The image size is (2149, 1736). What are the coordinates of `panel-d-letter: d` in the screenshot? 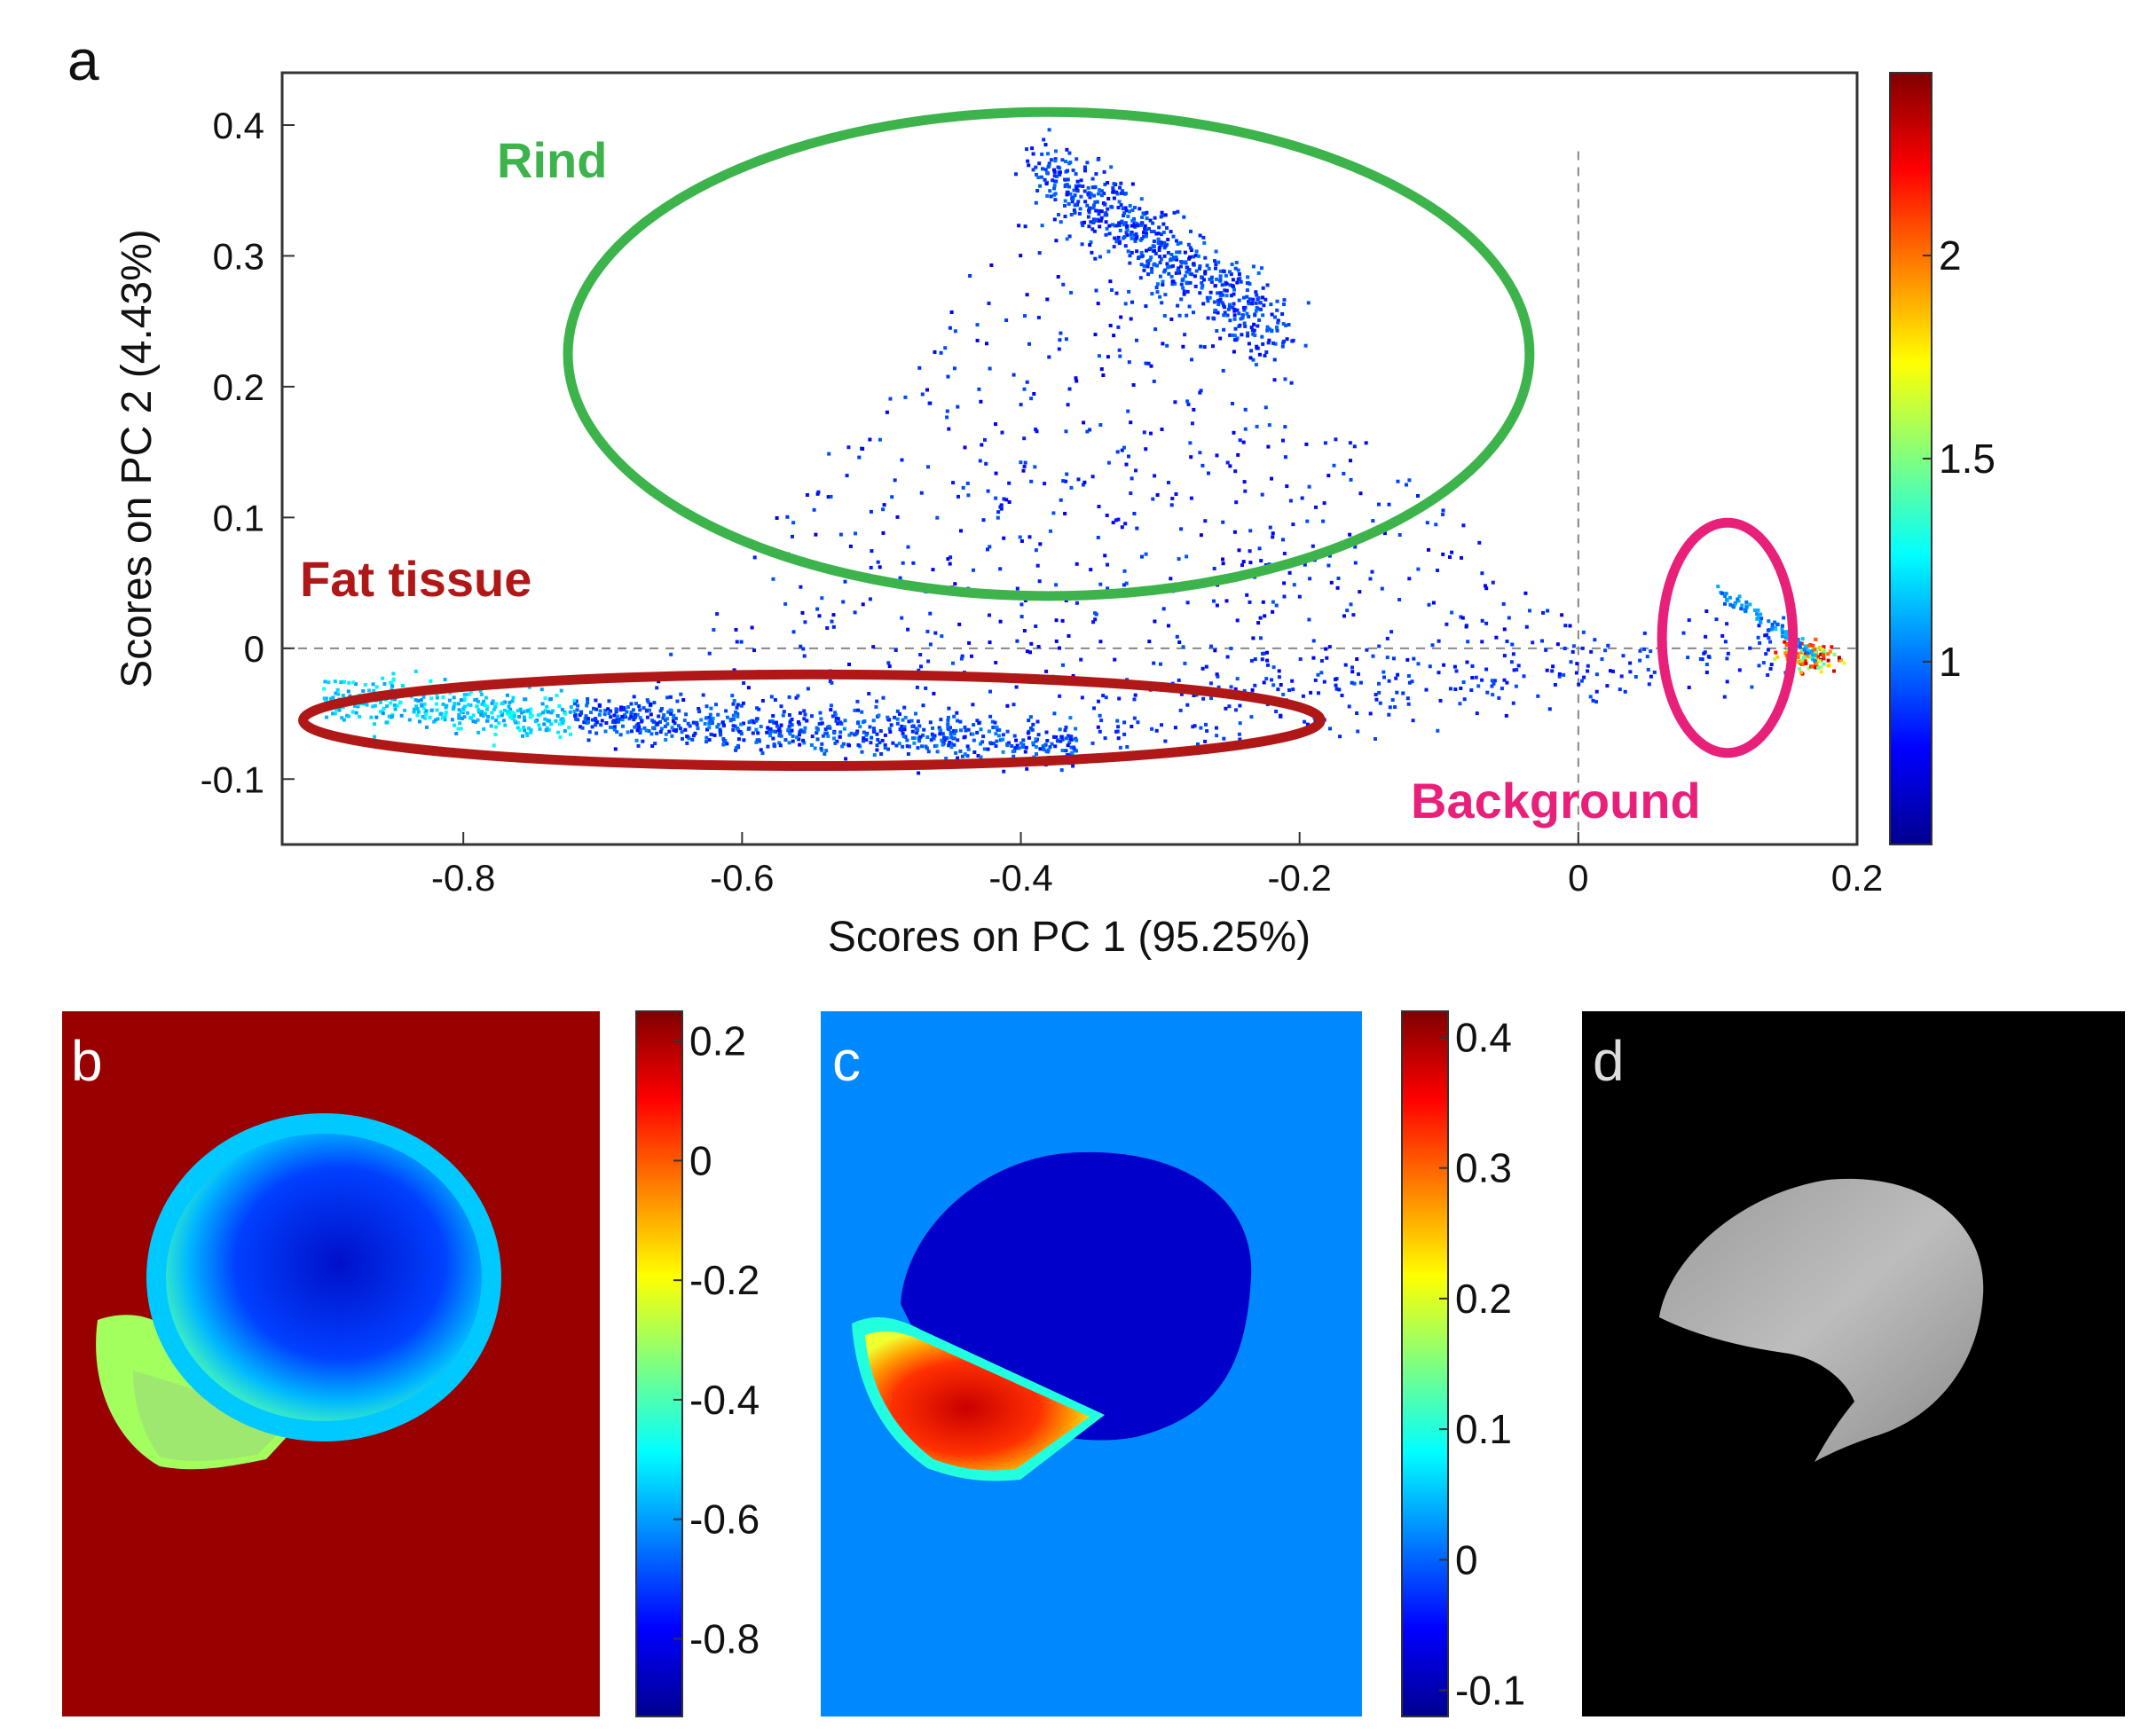 It's located at (1609, 1061).